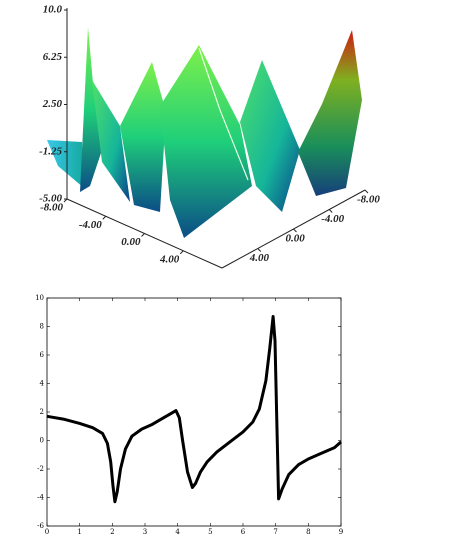 Image resolution: width=457 pixels, height=554 pixels. What do you see at coordinates (42, 384) in the screenshot?
I see `y-tick-label: 4` at bounding box center [42, 384].